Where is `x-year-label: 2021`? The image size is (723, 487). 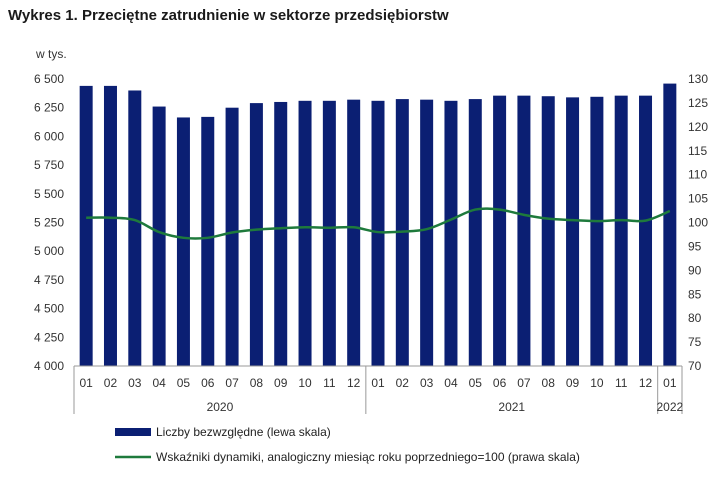 x-year-label: 2021 is located at coordinates (511, 407).